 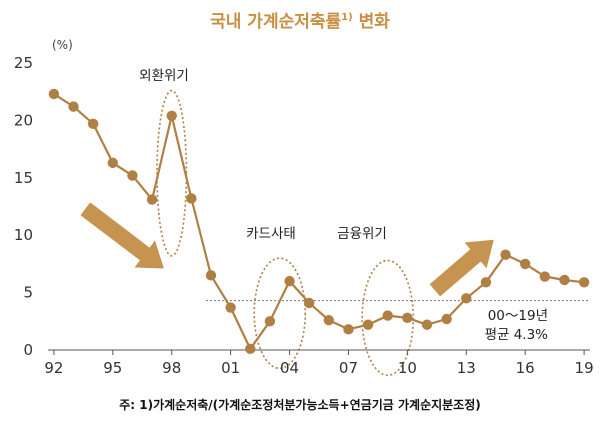 I want to click on footnote: 주: 1)가계순저축/(가계순조정처분가능소득+연금기금 가계순지분조정), so click(x=300, y=404).